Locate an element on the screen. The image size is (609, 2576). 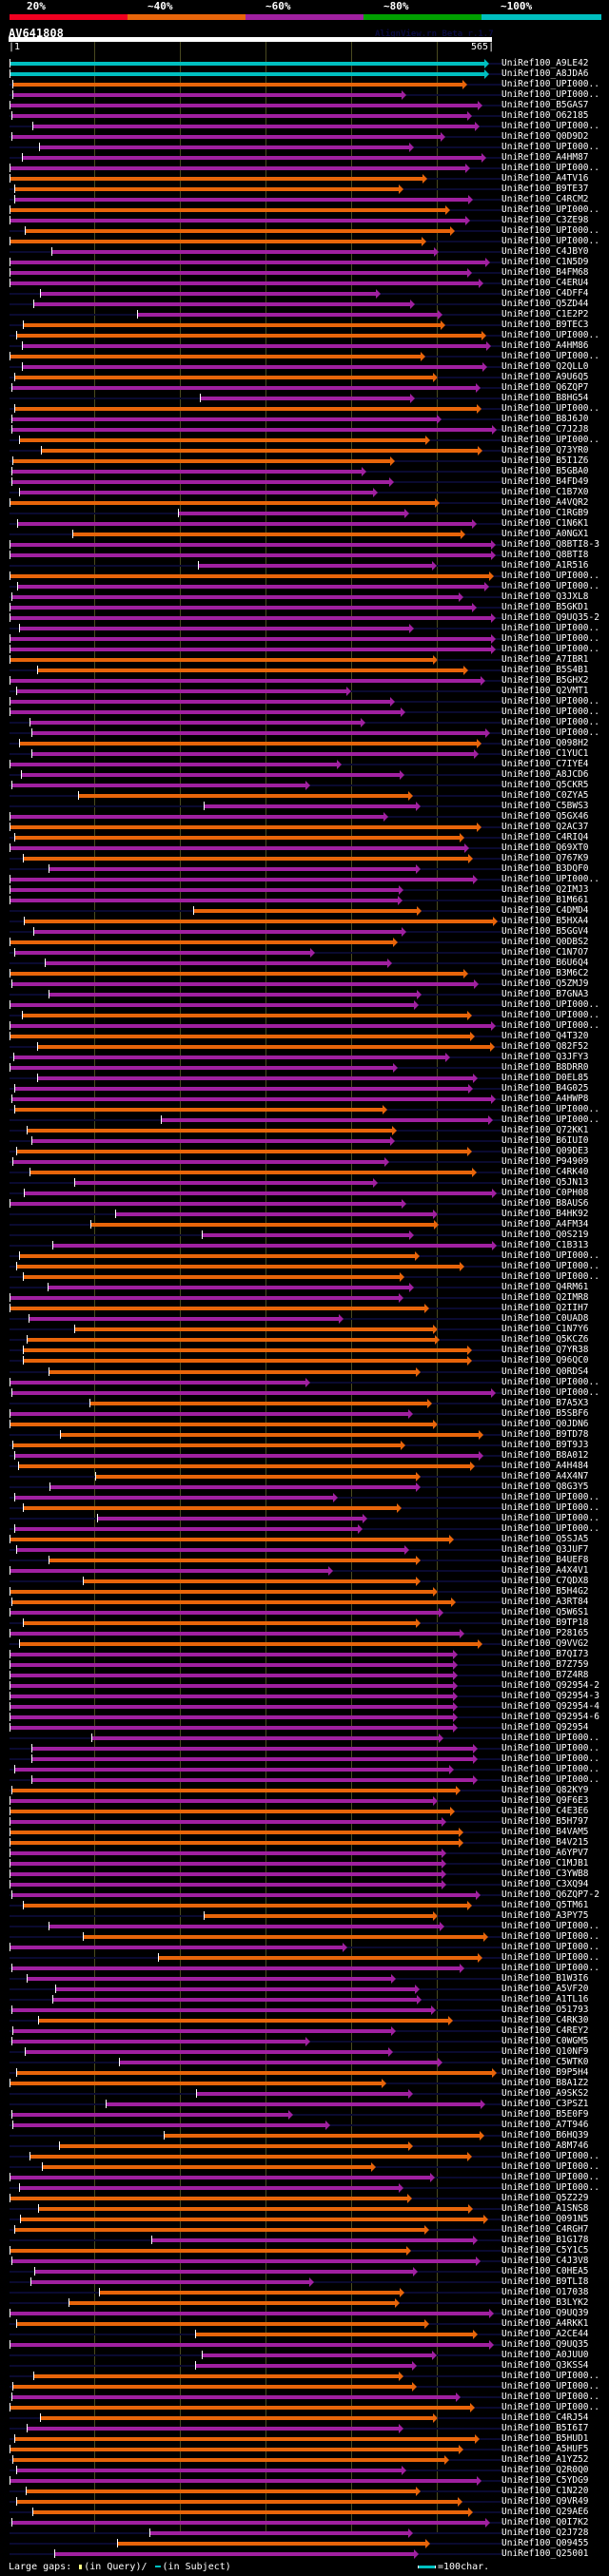
hit-label: UniRef100_Q0S219 is located at coordinates (545, 1235).